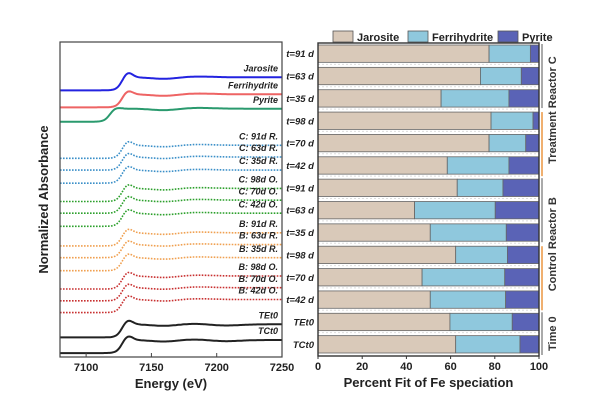 The width and height of the screenshot is (600, 420). What do you see at coordinates (508, 36) in the screenshot?
I see `legend-swatch-pyrite` at bounding box center [508, 36].